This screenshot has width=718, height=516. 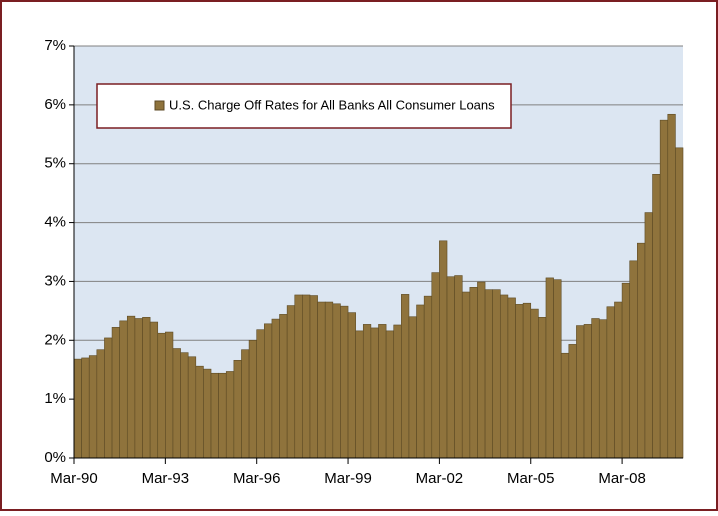 I want to click on y-tick-label: 5%, so click(x=55, y=163).